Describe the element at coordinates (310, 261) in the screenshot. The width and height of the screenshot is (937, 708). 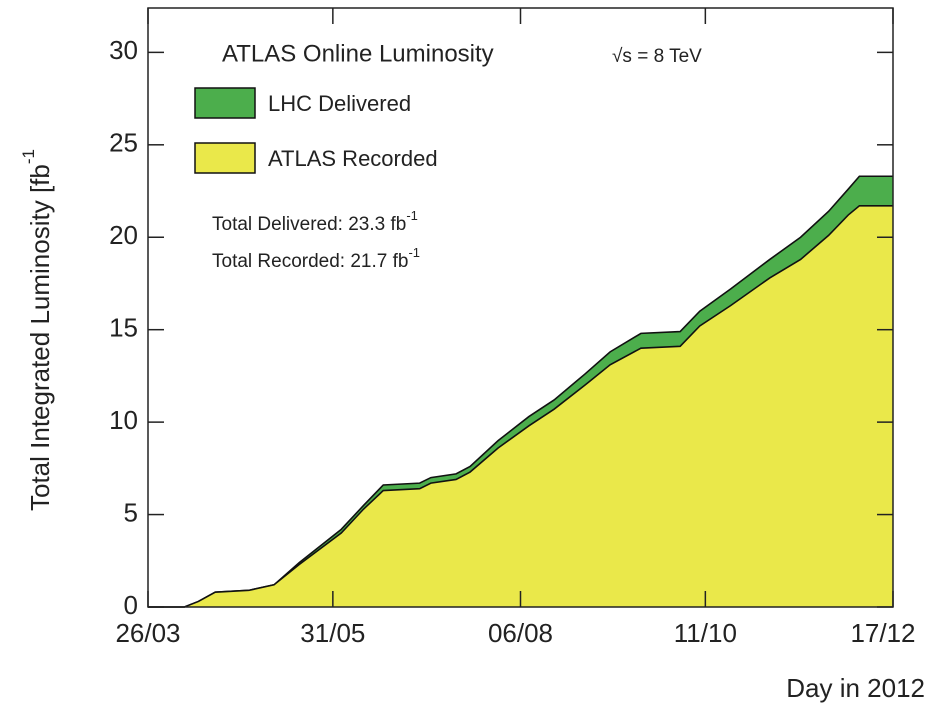
I see `annotation-text: Total Recorded: 21.7 fb` at that location.